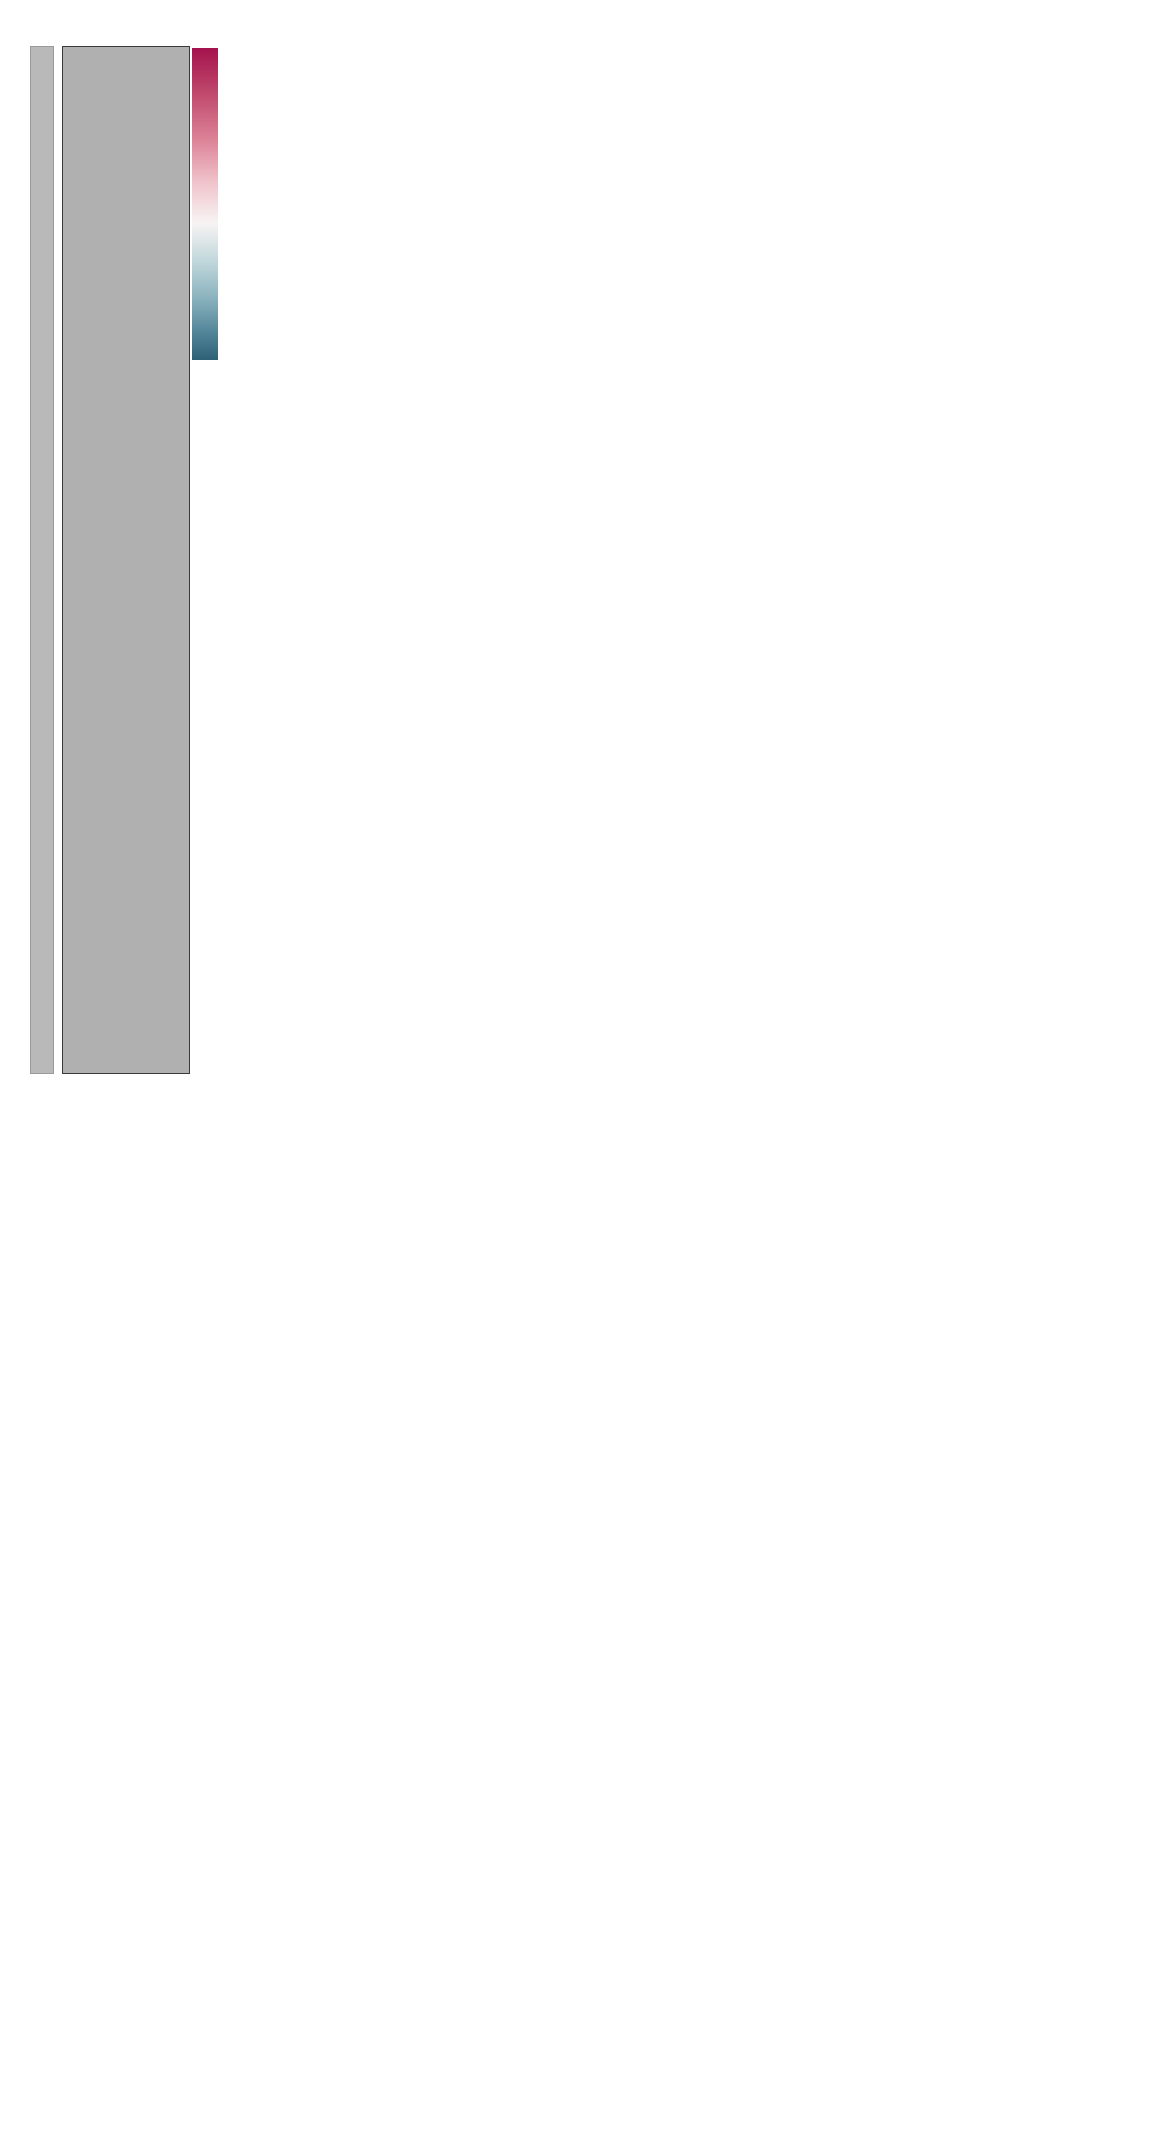  Describe the element at coordinates (205, 204) in the screenshot. I see `heatmap-colorbar` at that location.